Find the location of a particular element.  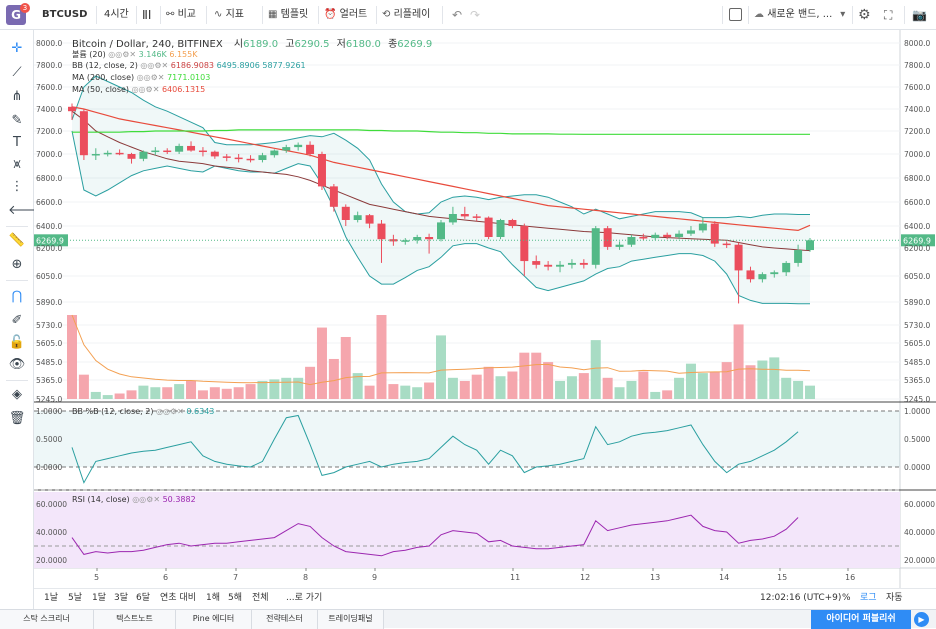

range-button: 1날 is located at coordinates (51, 598).